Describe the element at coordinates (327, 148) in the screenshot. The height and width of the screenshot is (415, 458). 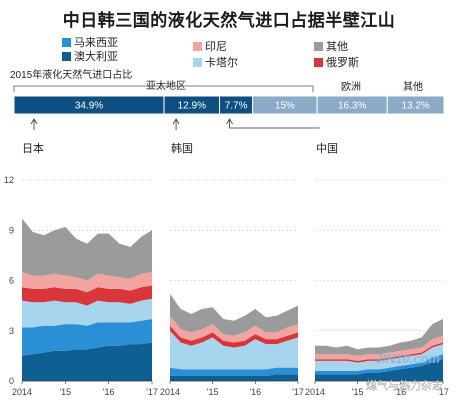
I see `country-label: 中国` at that location.